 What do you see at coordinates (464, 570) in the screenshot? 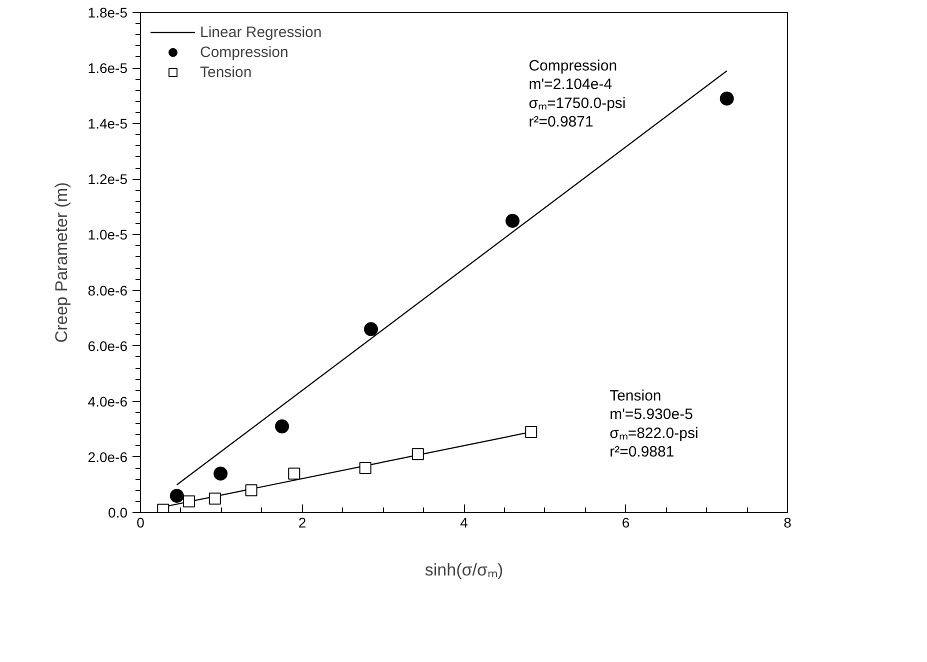
I see `x-axis-title: sinh(σ/σₘ)` at bounding box center [464, 570].